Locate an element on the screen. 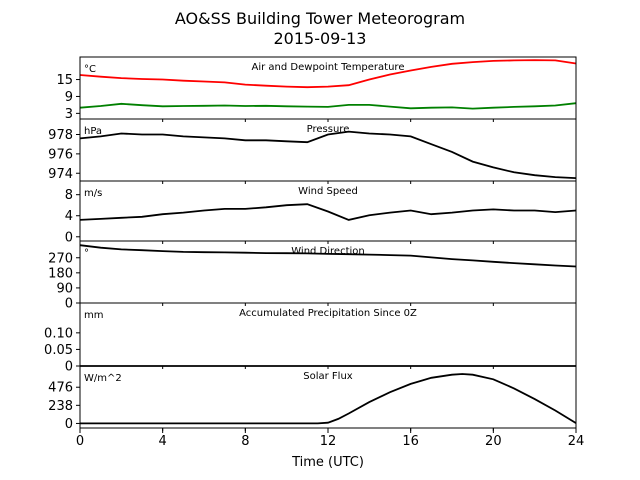  x-tick-label-0: 0 is located at coordinates (80, 441).